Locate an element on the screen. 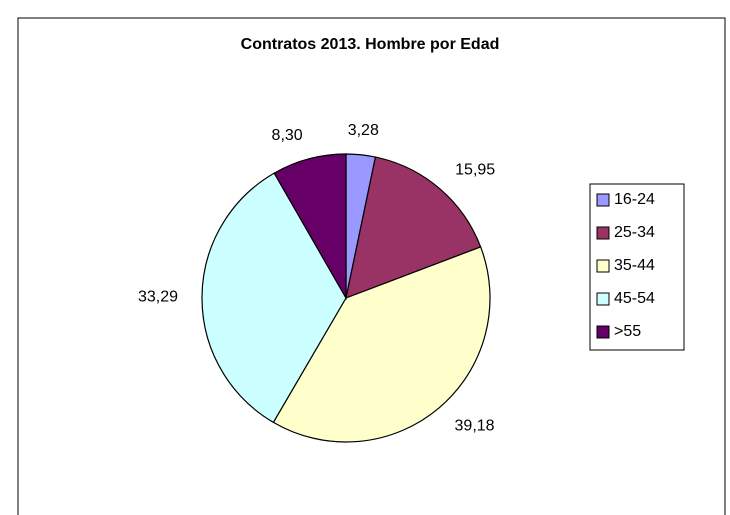  legend-label: 45-54 is located at coordinates (634, 298).